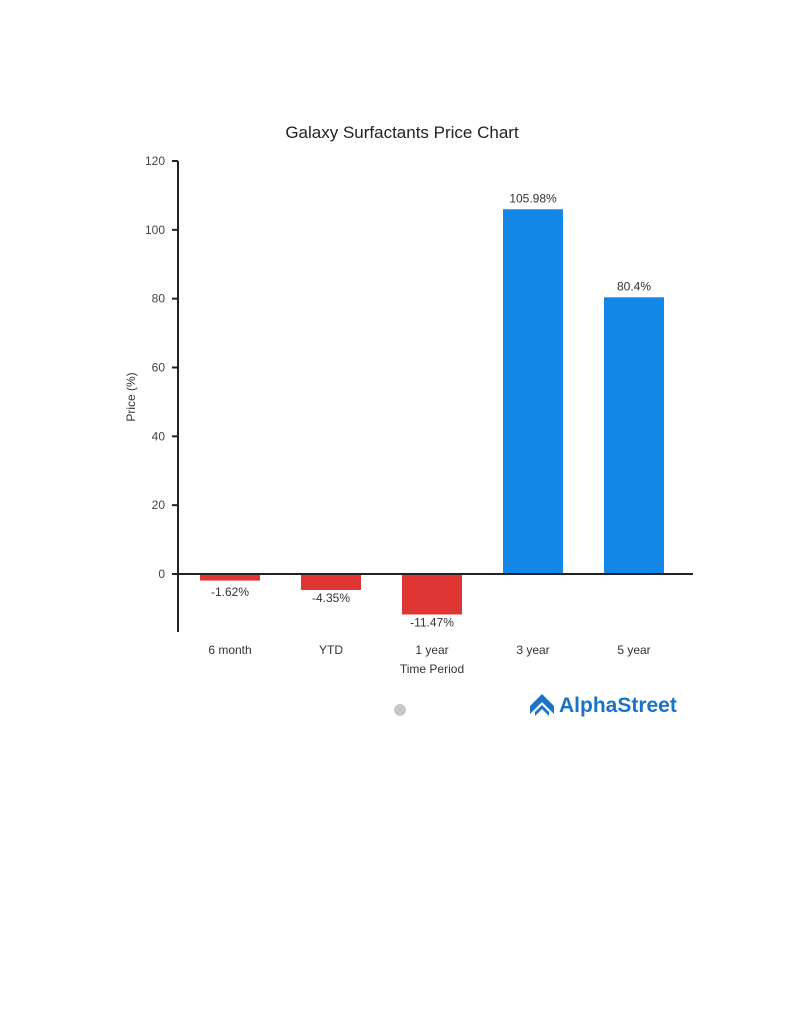  What do you see at coordinates (155, 230) in the screenshot?
I see `y-tick-label: 100` at bounding box center [155, 230].